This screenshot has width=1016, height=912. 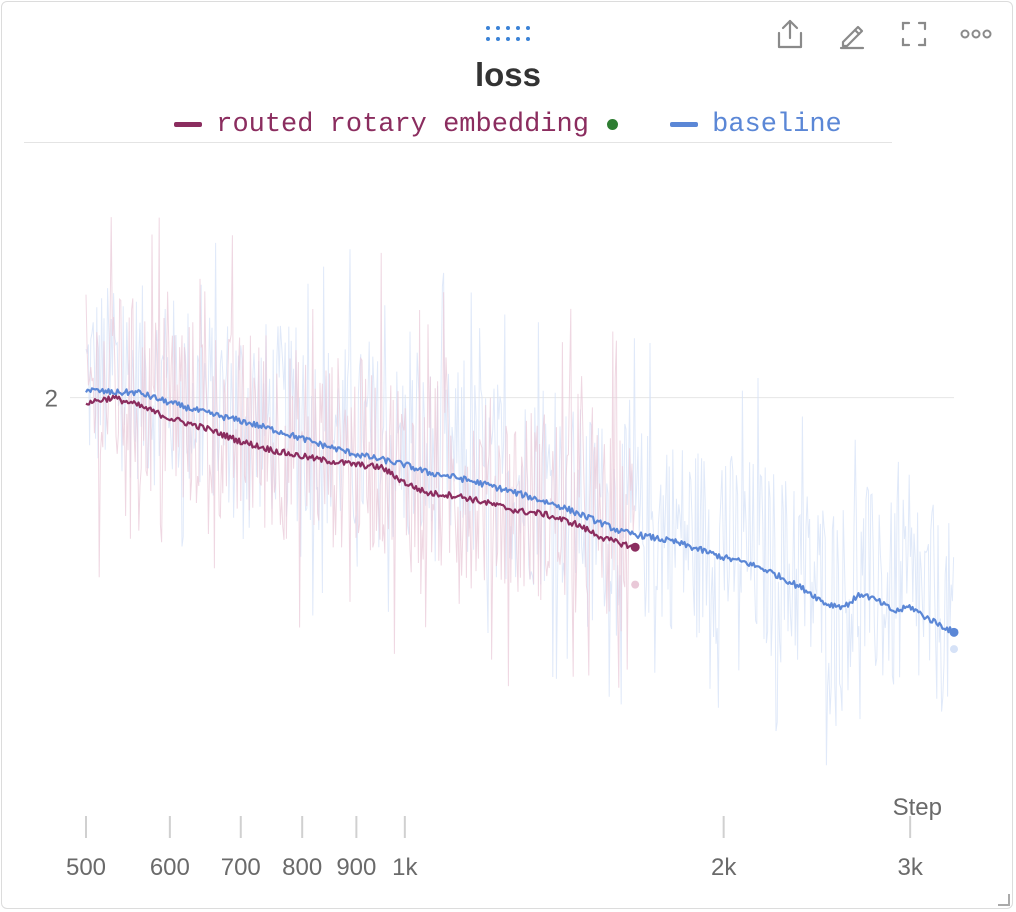 I want to click on series-end-point-baseline, so click(x=954, y=632).